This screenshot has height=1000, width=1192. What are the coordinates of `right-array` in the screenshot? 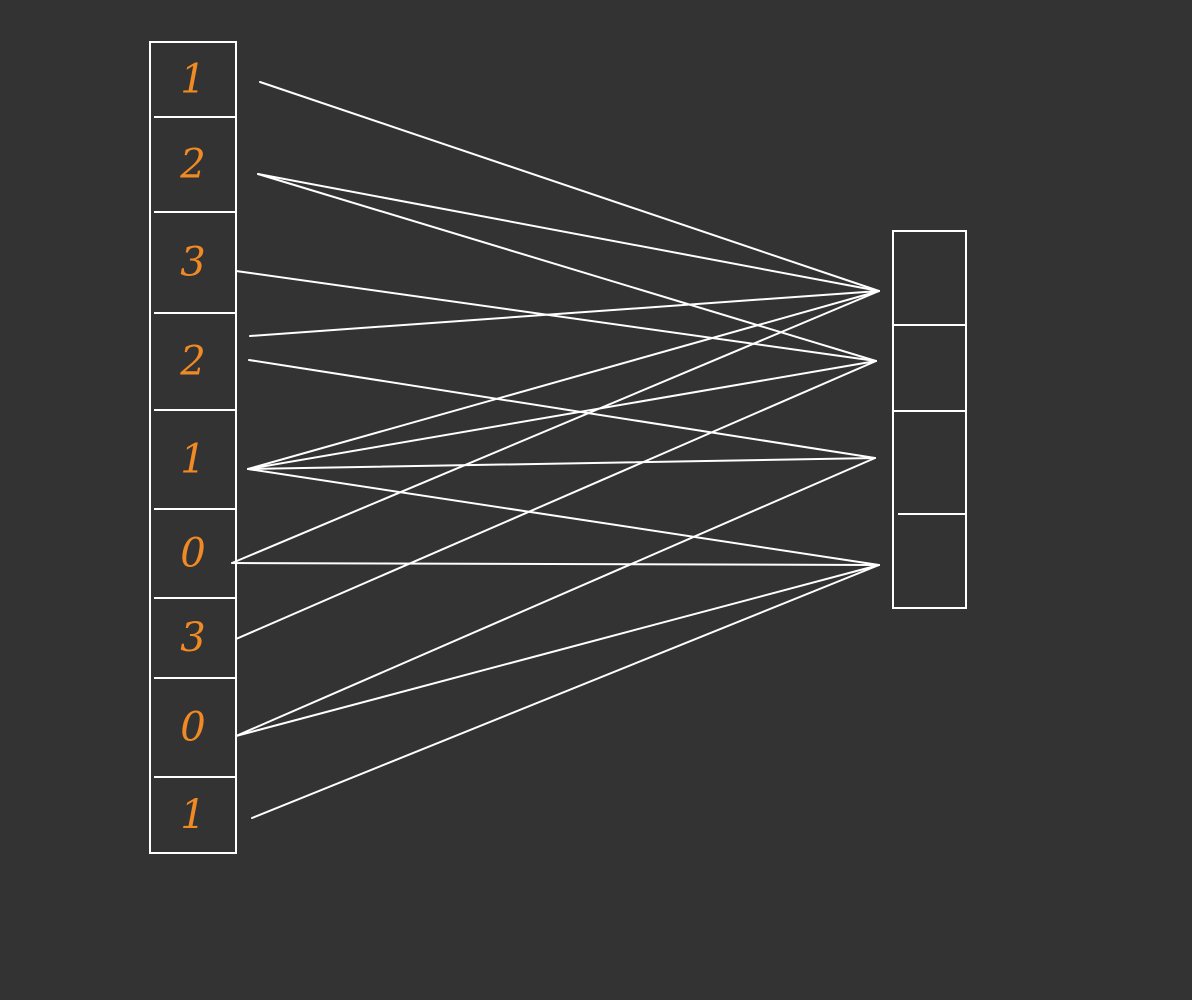 It's located at (929, 419).